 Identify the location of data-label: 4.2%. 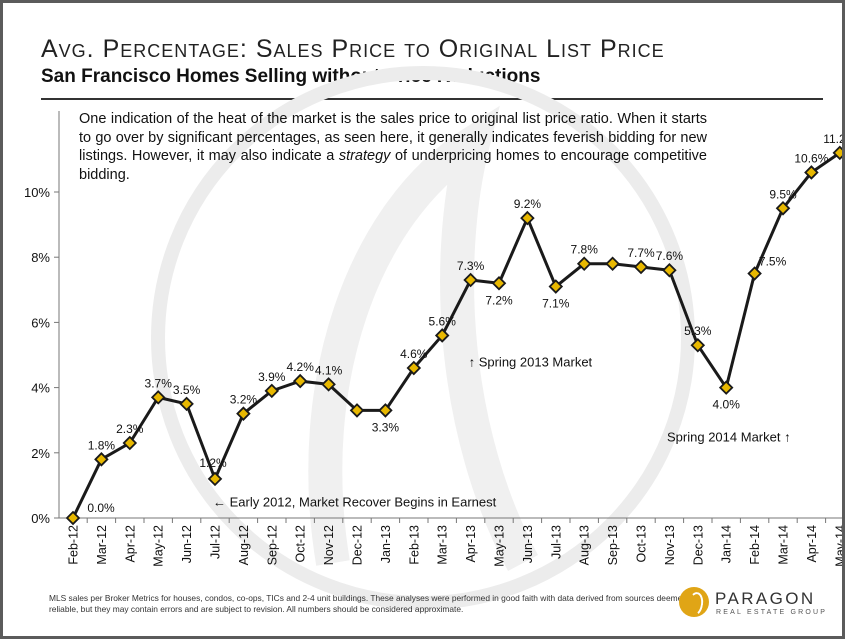
(301, 367).